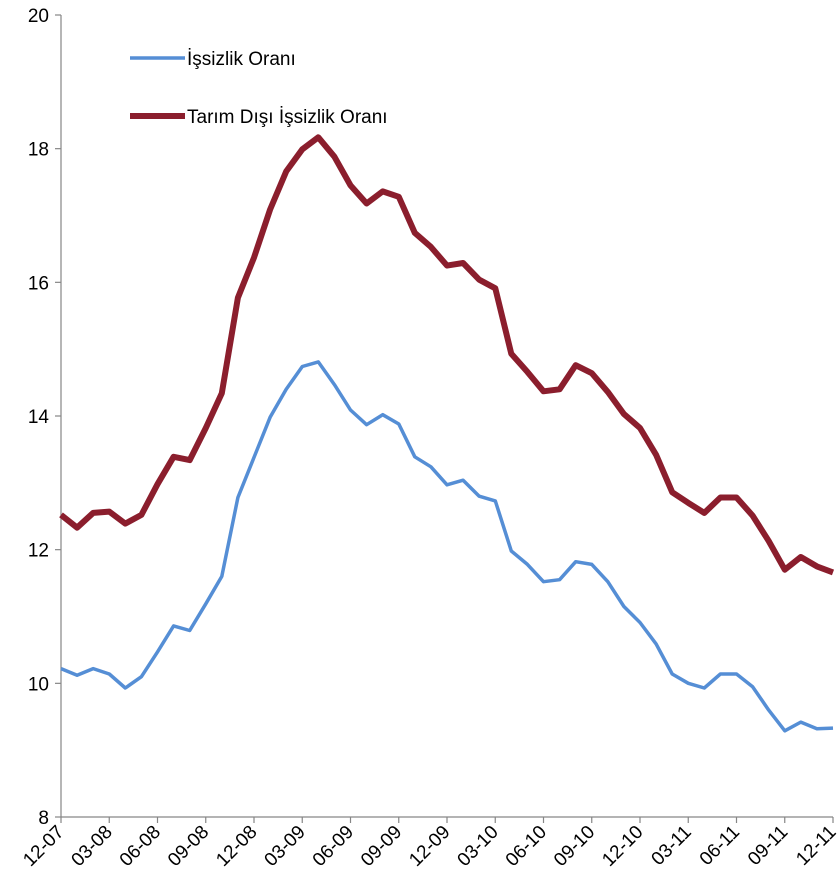 Image resolution: width=838 pixels, height=888 pixels. Describe the element at coordinates (92, 846) in the screenshot. I see `x-tick-label: 03-08` at that location.